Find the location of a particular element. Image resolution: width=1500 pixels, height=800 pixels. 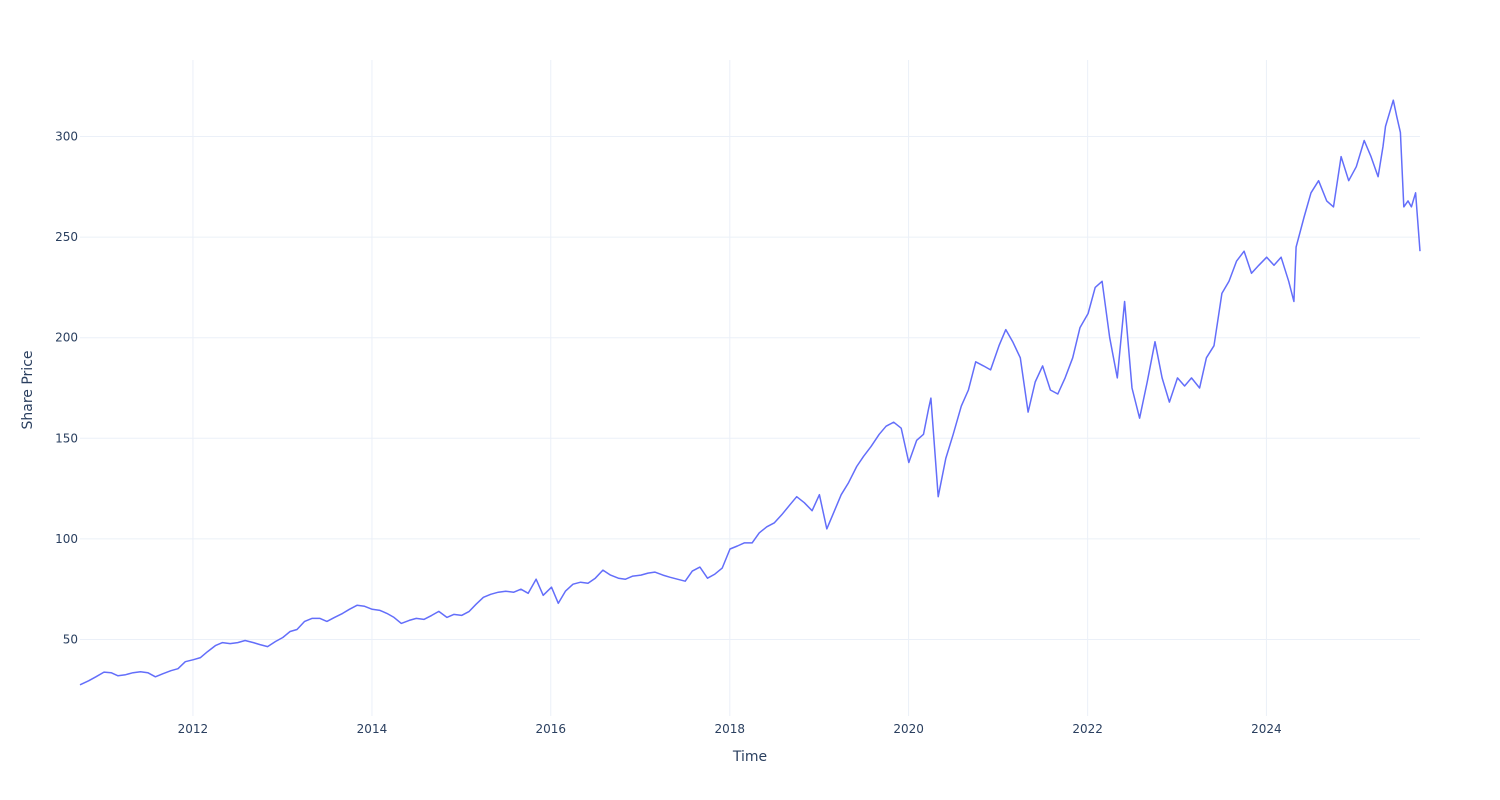

y-axis-ticks: 50 100 150 200 250 300 is located at coordinates (66, 387).